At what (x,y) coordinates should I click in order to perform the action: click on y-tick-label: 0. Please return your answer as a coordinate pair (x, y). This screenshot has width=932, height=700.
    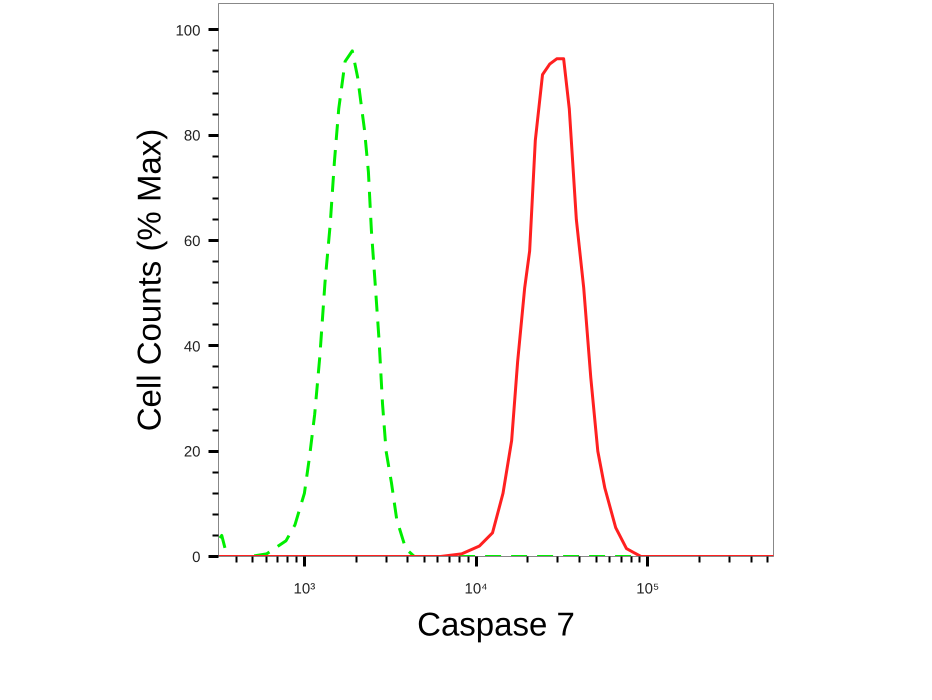
    Looking at the image, I should click on (196, 557).